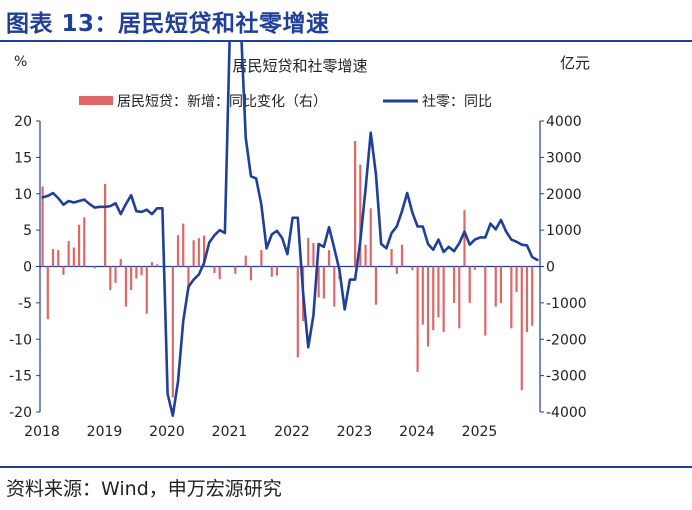 This screenshot has width=692, height=510. Describe the element at coordinates (417, 432) in the screenshot. I see `x-tick-label: 2024` at that location.